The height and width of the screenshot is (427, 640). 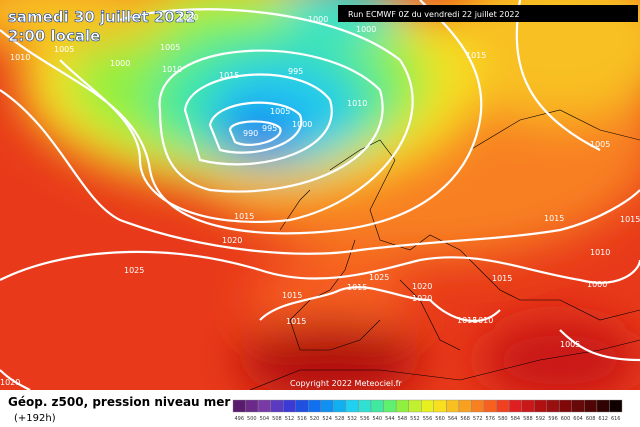 I want to click on isobar-label: 990, so click(x=250, y=133).